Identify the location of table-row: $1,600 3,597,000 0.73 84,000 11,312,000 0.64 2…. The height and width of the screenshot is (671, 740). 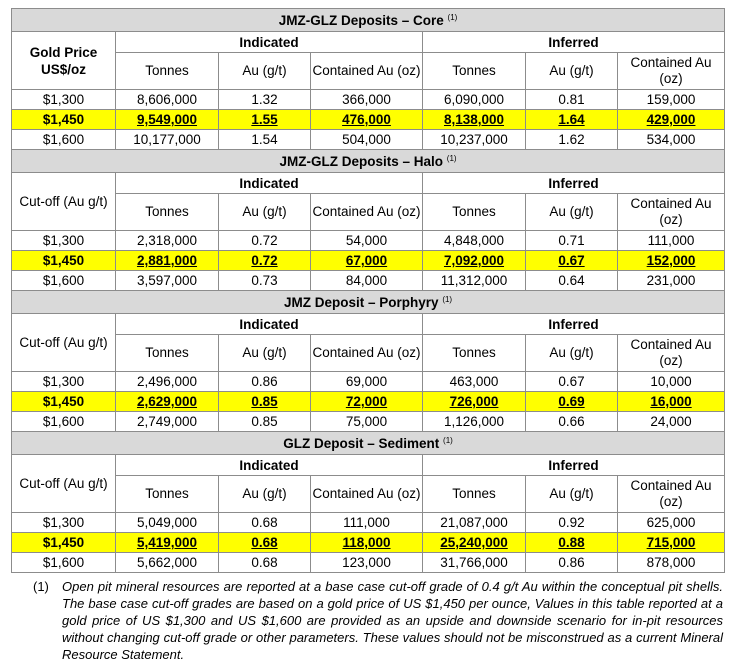
(368, 280).